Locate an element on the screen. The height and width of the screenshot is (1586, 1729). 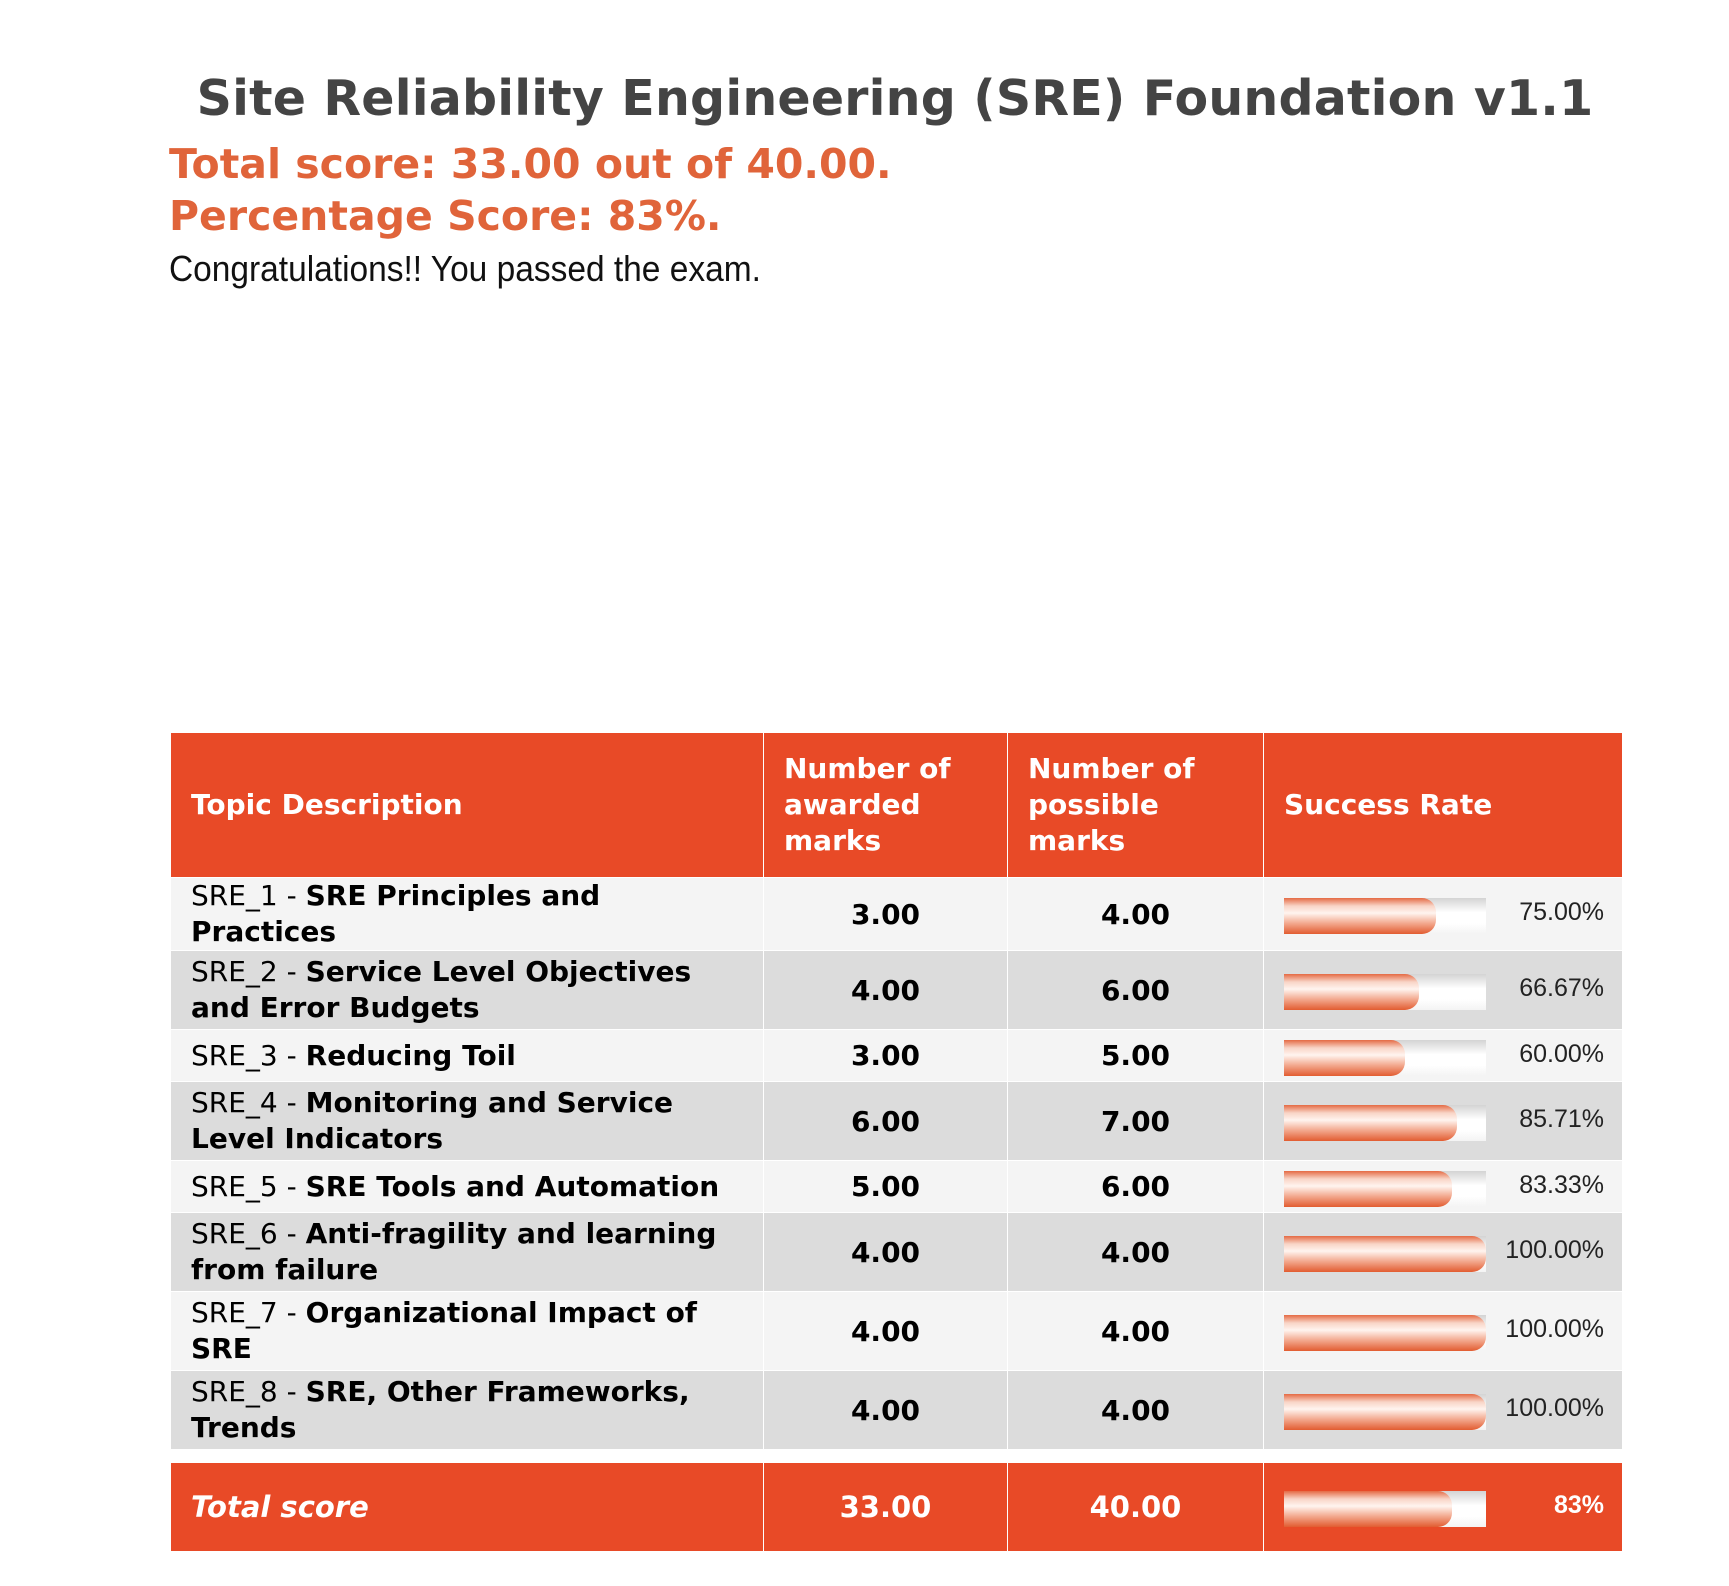
success-rate-cell: 83.33% is located at coordinates (1443, 1186).